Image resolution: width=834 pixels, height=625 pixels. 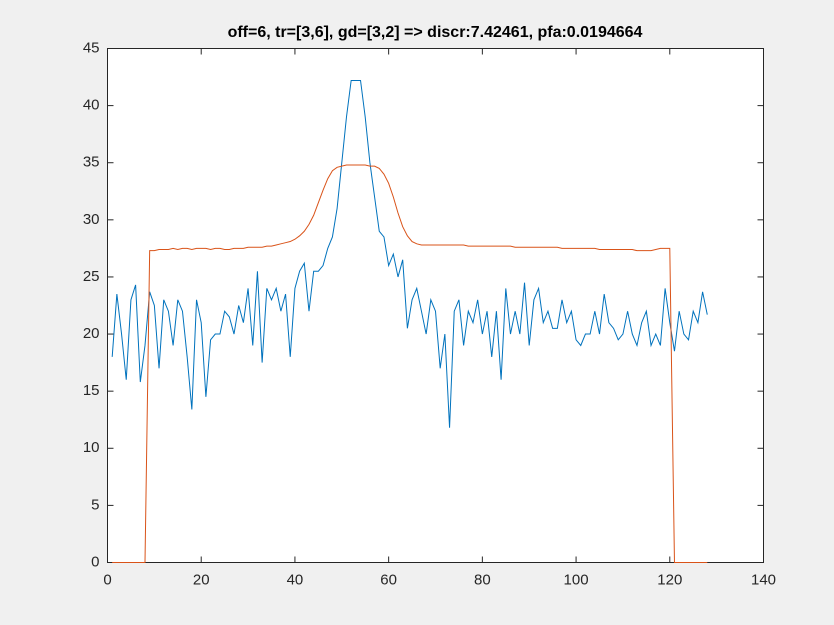 What do you see at coordinates (91, 447) in the screenshot?
I see `y-tick-label: 10` at bounding box center [91, 447].